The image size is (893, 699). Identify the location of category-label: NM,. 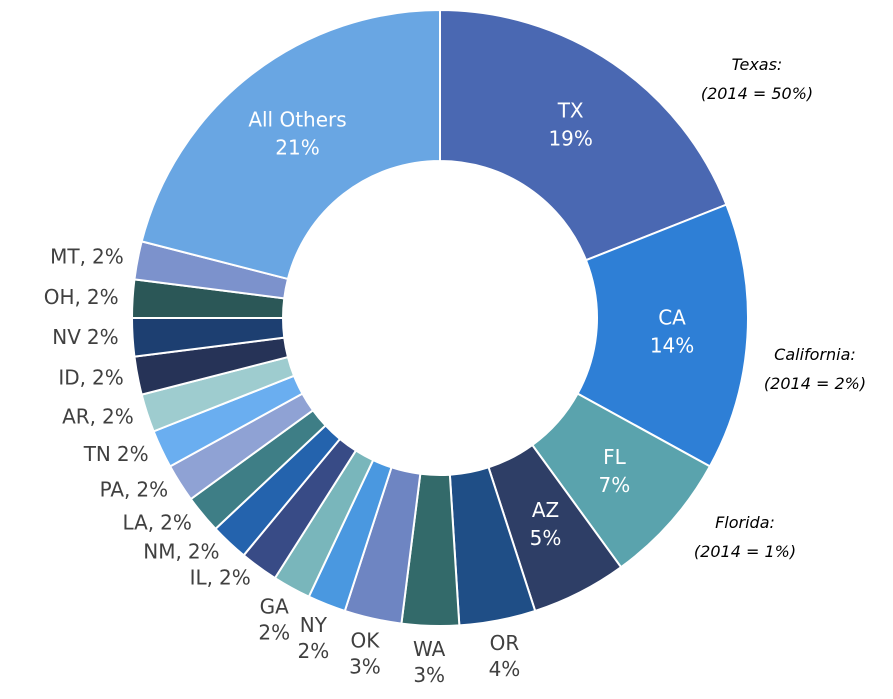
(162, 551).